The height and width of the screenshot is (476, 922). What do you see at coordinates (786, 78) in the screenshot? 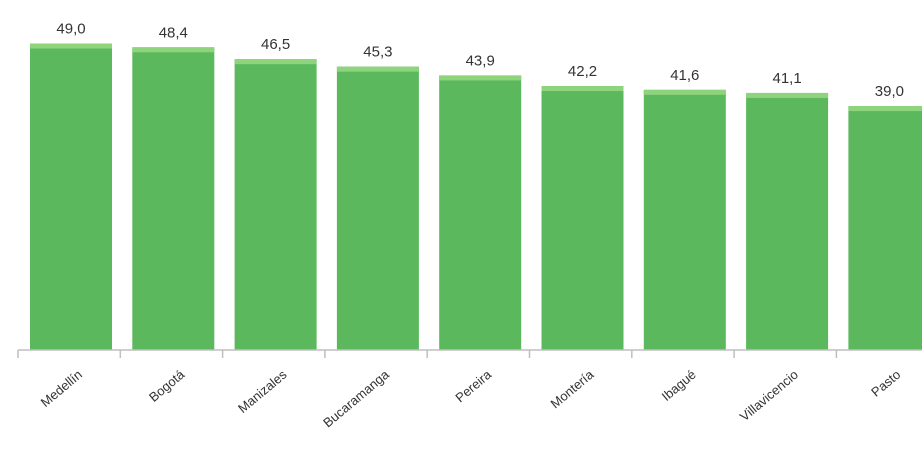
I see `data-label: 41,1` at bounding box center [786, 78].